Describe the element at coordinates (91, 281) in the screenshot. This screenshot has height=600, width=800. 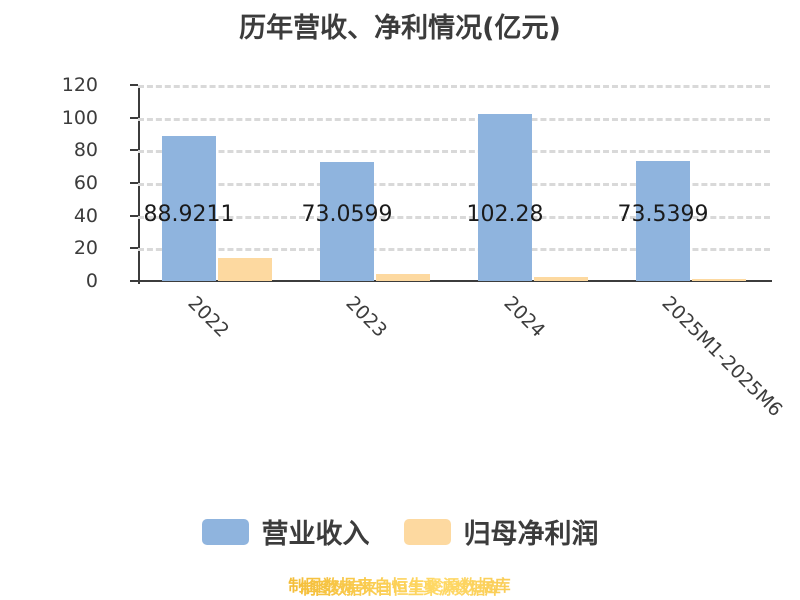
I see `y-tick-label: 0` at that location.